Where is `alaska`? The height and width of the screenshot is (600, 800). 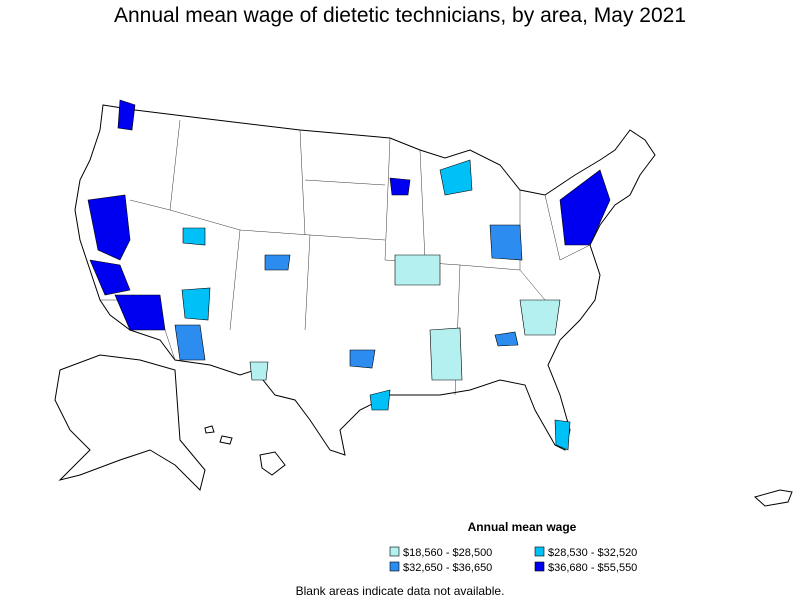 alaska is located at coordinates (130, 422).